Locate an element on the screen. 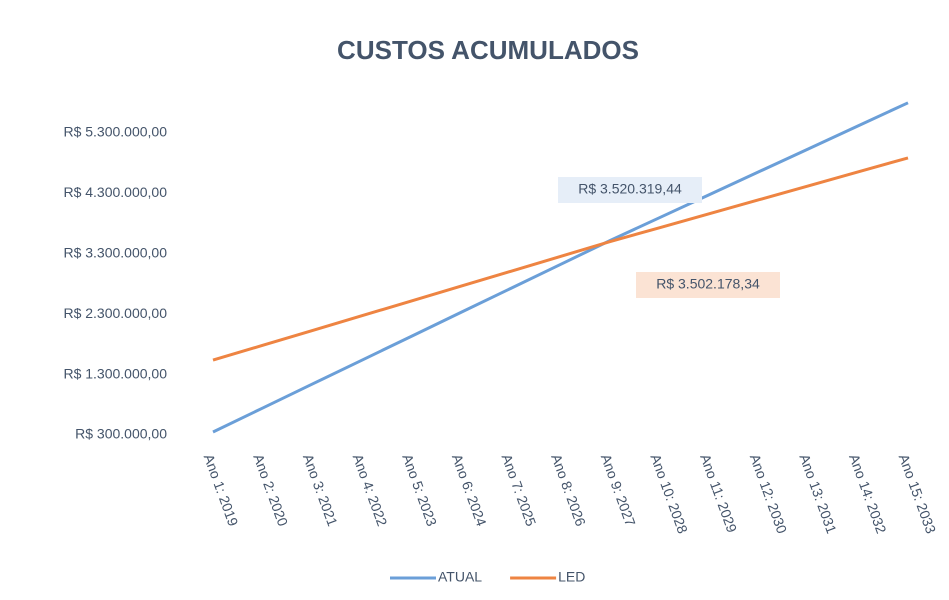 Image resolution: width=949 pixels, height=600 pixels. data-label: R$ 3.520.319,44 is located at coordinates (630, 189).